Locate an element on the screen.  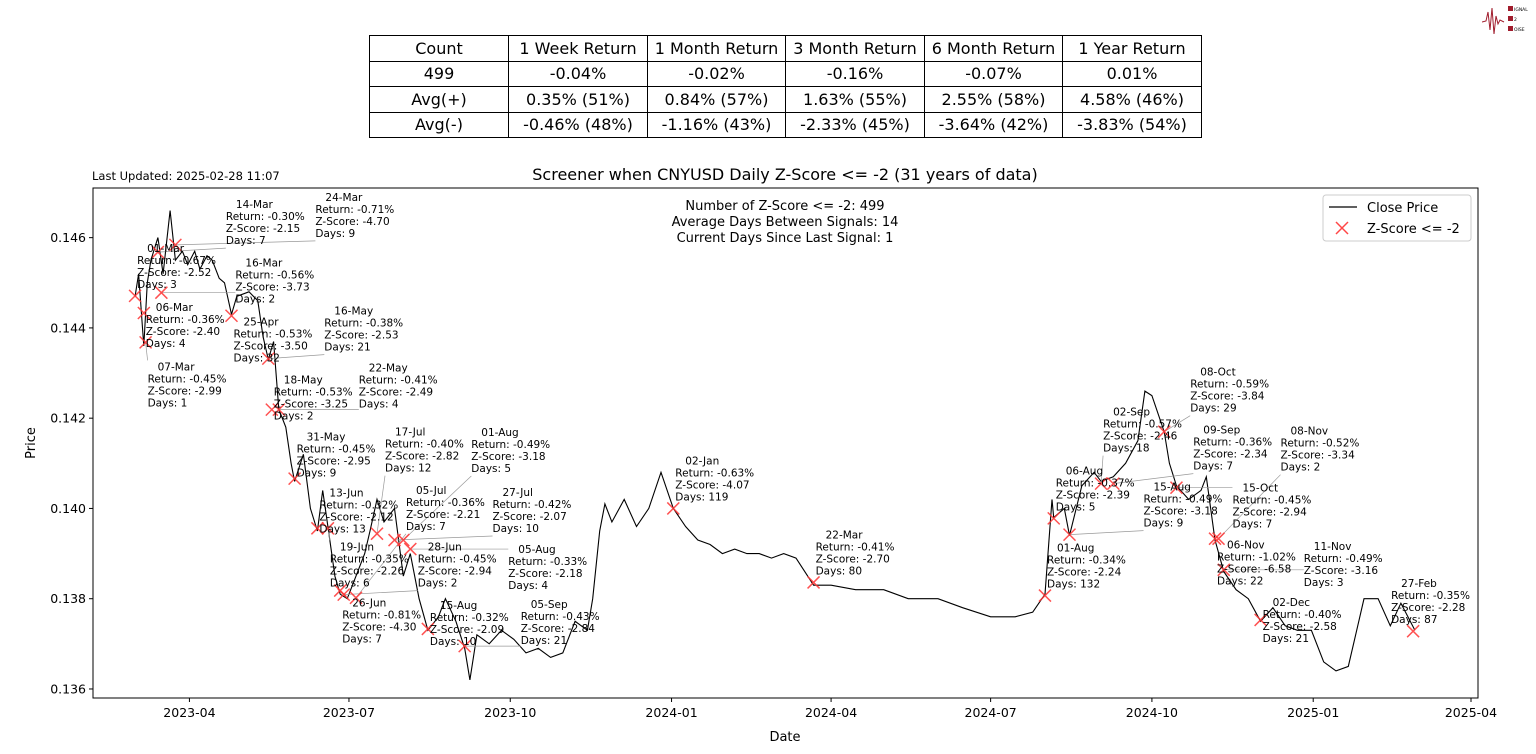
info-line-current: Current Days Since Last Signal: 1 is located at coordinates (785, 238).